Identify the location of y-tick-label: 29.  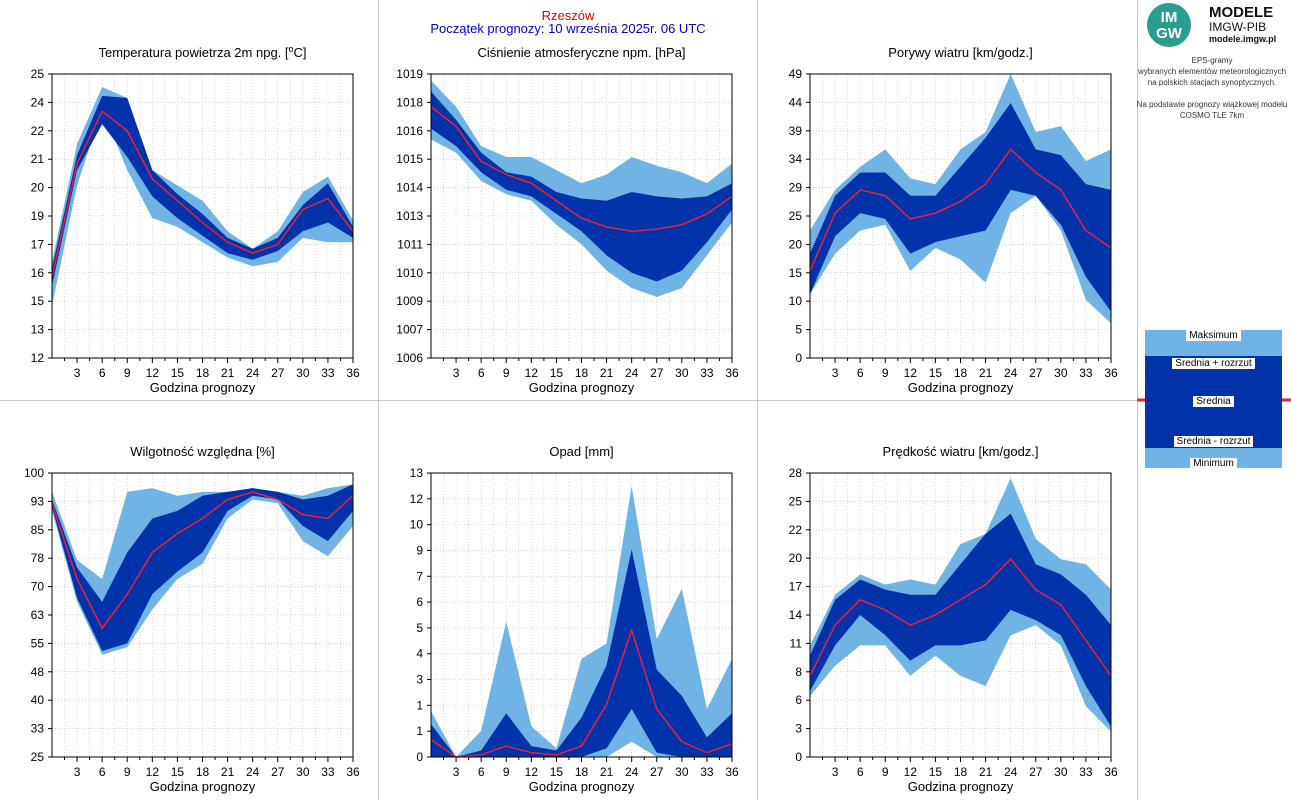
(796, 188).